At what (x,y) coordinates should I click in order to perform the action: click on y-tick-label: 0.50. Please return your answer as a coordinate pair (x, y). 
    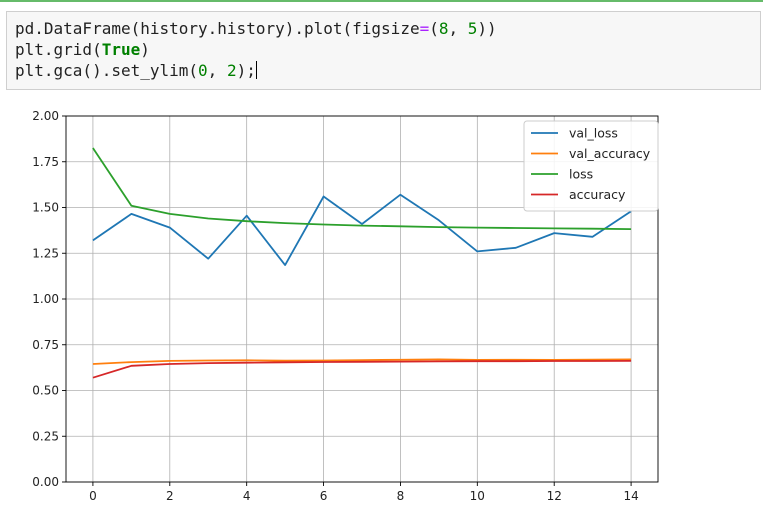
    Looking at the image, I should click on (45, 391).